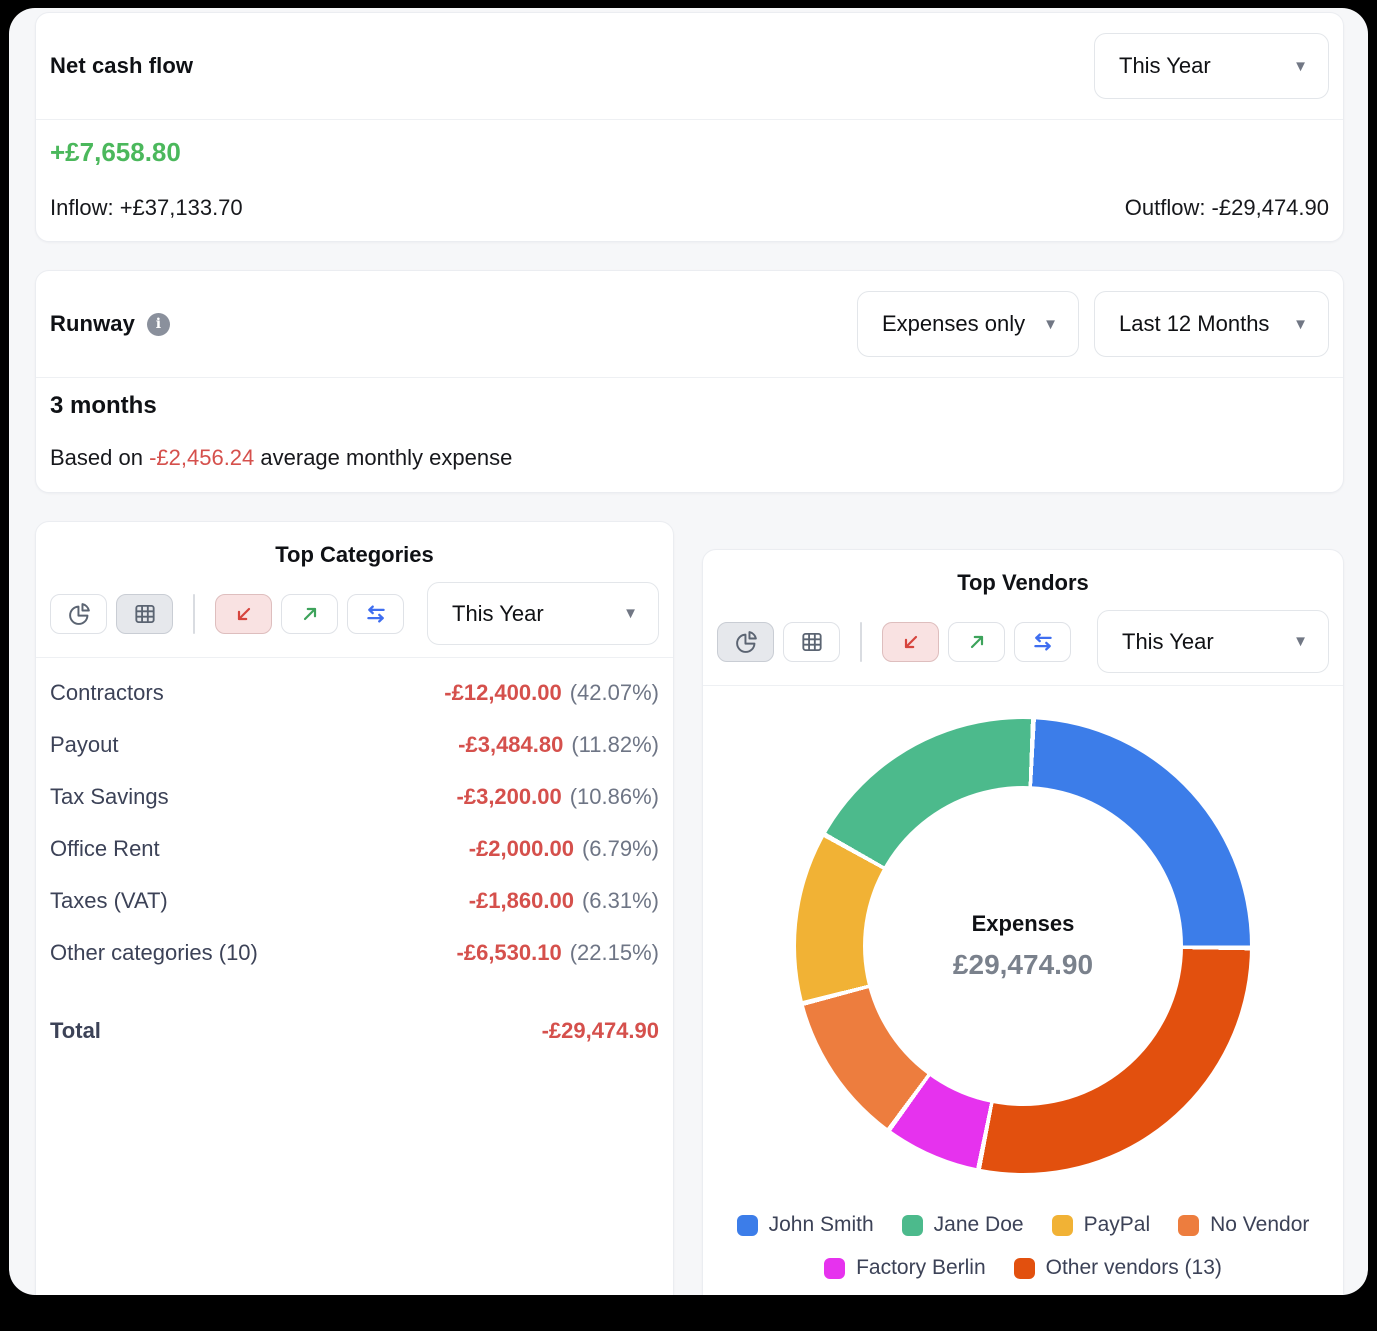 The height and width of the screenshot is (1331, 1377). What do you see at coordinates (1211, 324) in the screenshot?
I see `runway-period-dropdown: Last 12 Months ▼` at bounding box center [1211, 324].